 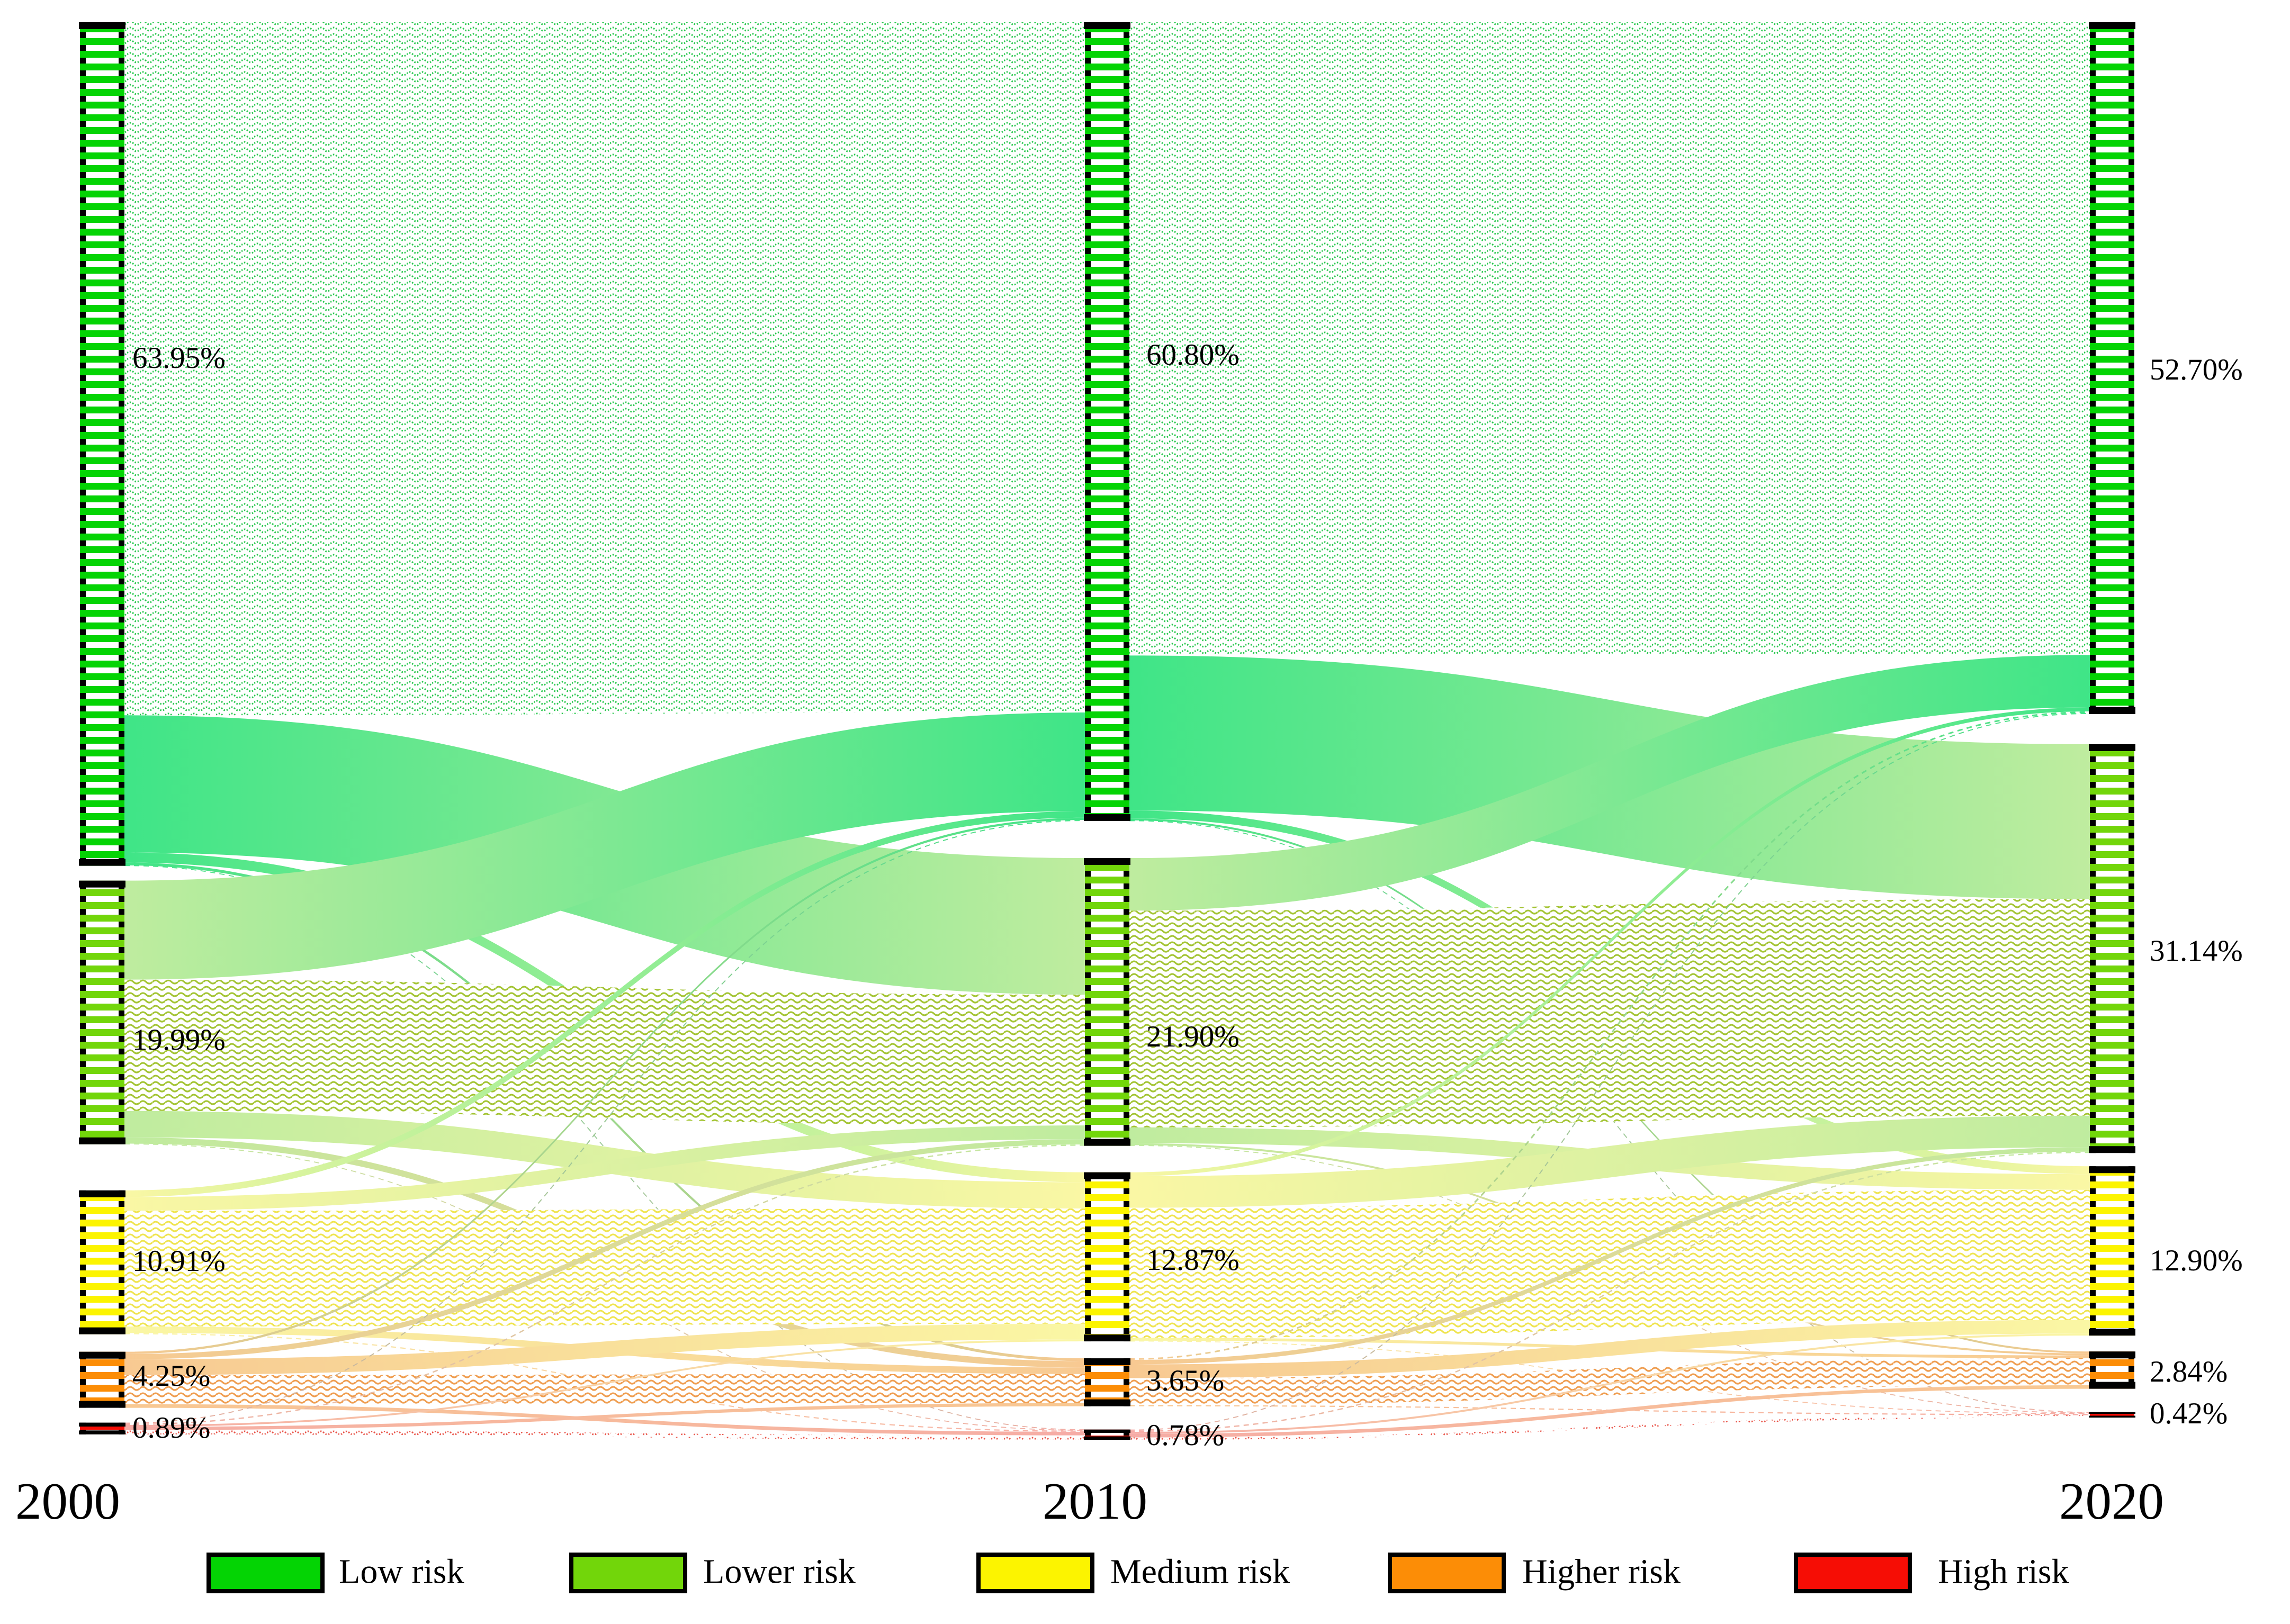 What do you see at coordinates (102, 1012) in the screenshot?
I see `node-2000-lower-risk` at bounding box center [102, 1012].